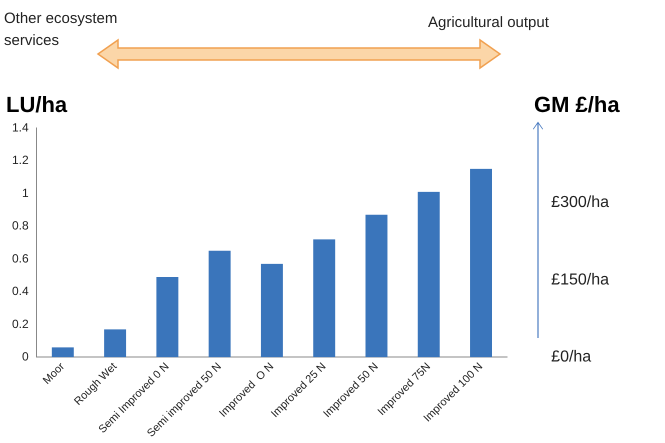  I want to click on y-tick-label: 0.2, so click(20, 323).